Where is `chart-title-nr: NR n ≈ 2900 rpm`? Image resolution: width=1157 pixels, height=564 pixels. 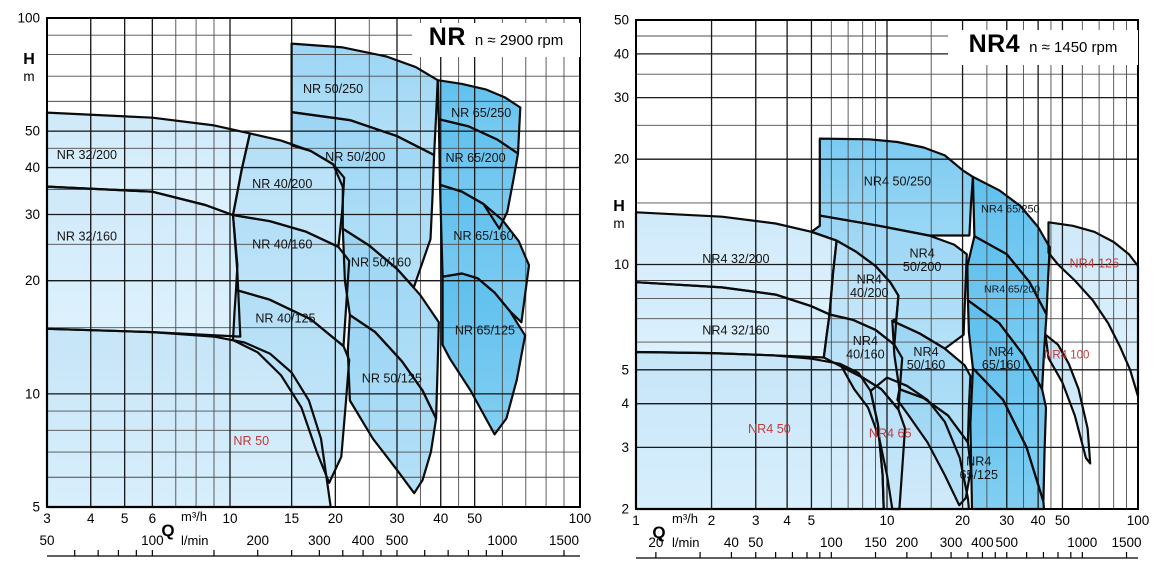 chart-title-nr: NR n ≈ 2900 rpm is located at coordinates (496, 40).